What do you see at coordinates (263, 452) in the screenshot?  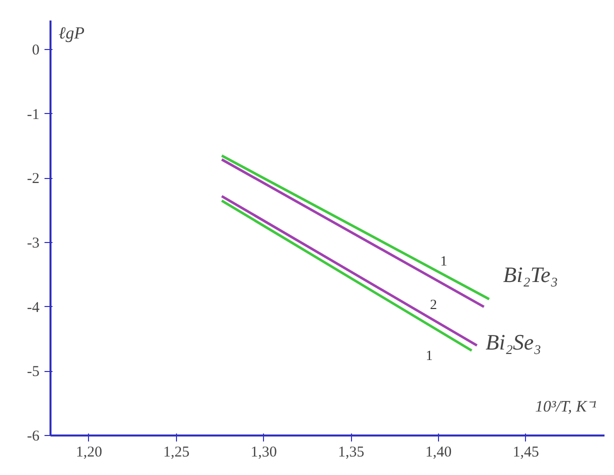 I see `x-tick-label: 1,30` at bounding box center [263, 452].